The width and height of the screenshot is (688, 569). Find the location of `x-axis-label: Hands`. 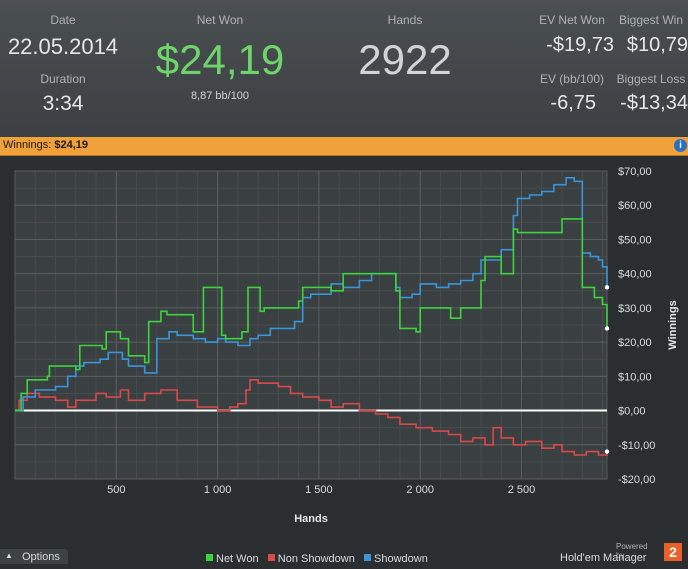

x-axis-label: Hands is located at coordinates (311, 519).